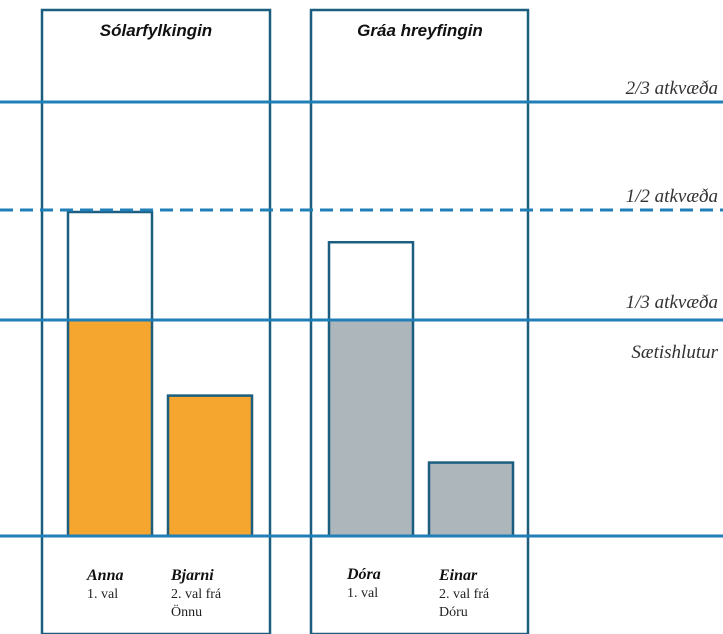  I want to click on candidate-name-dora: Dóra, so click(363, 574).